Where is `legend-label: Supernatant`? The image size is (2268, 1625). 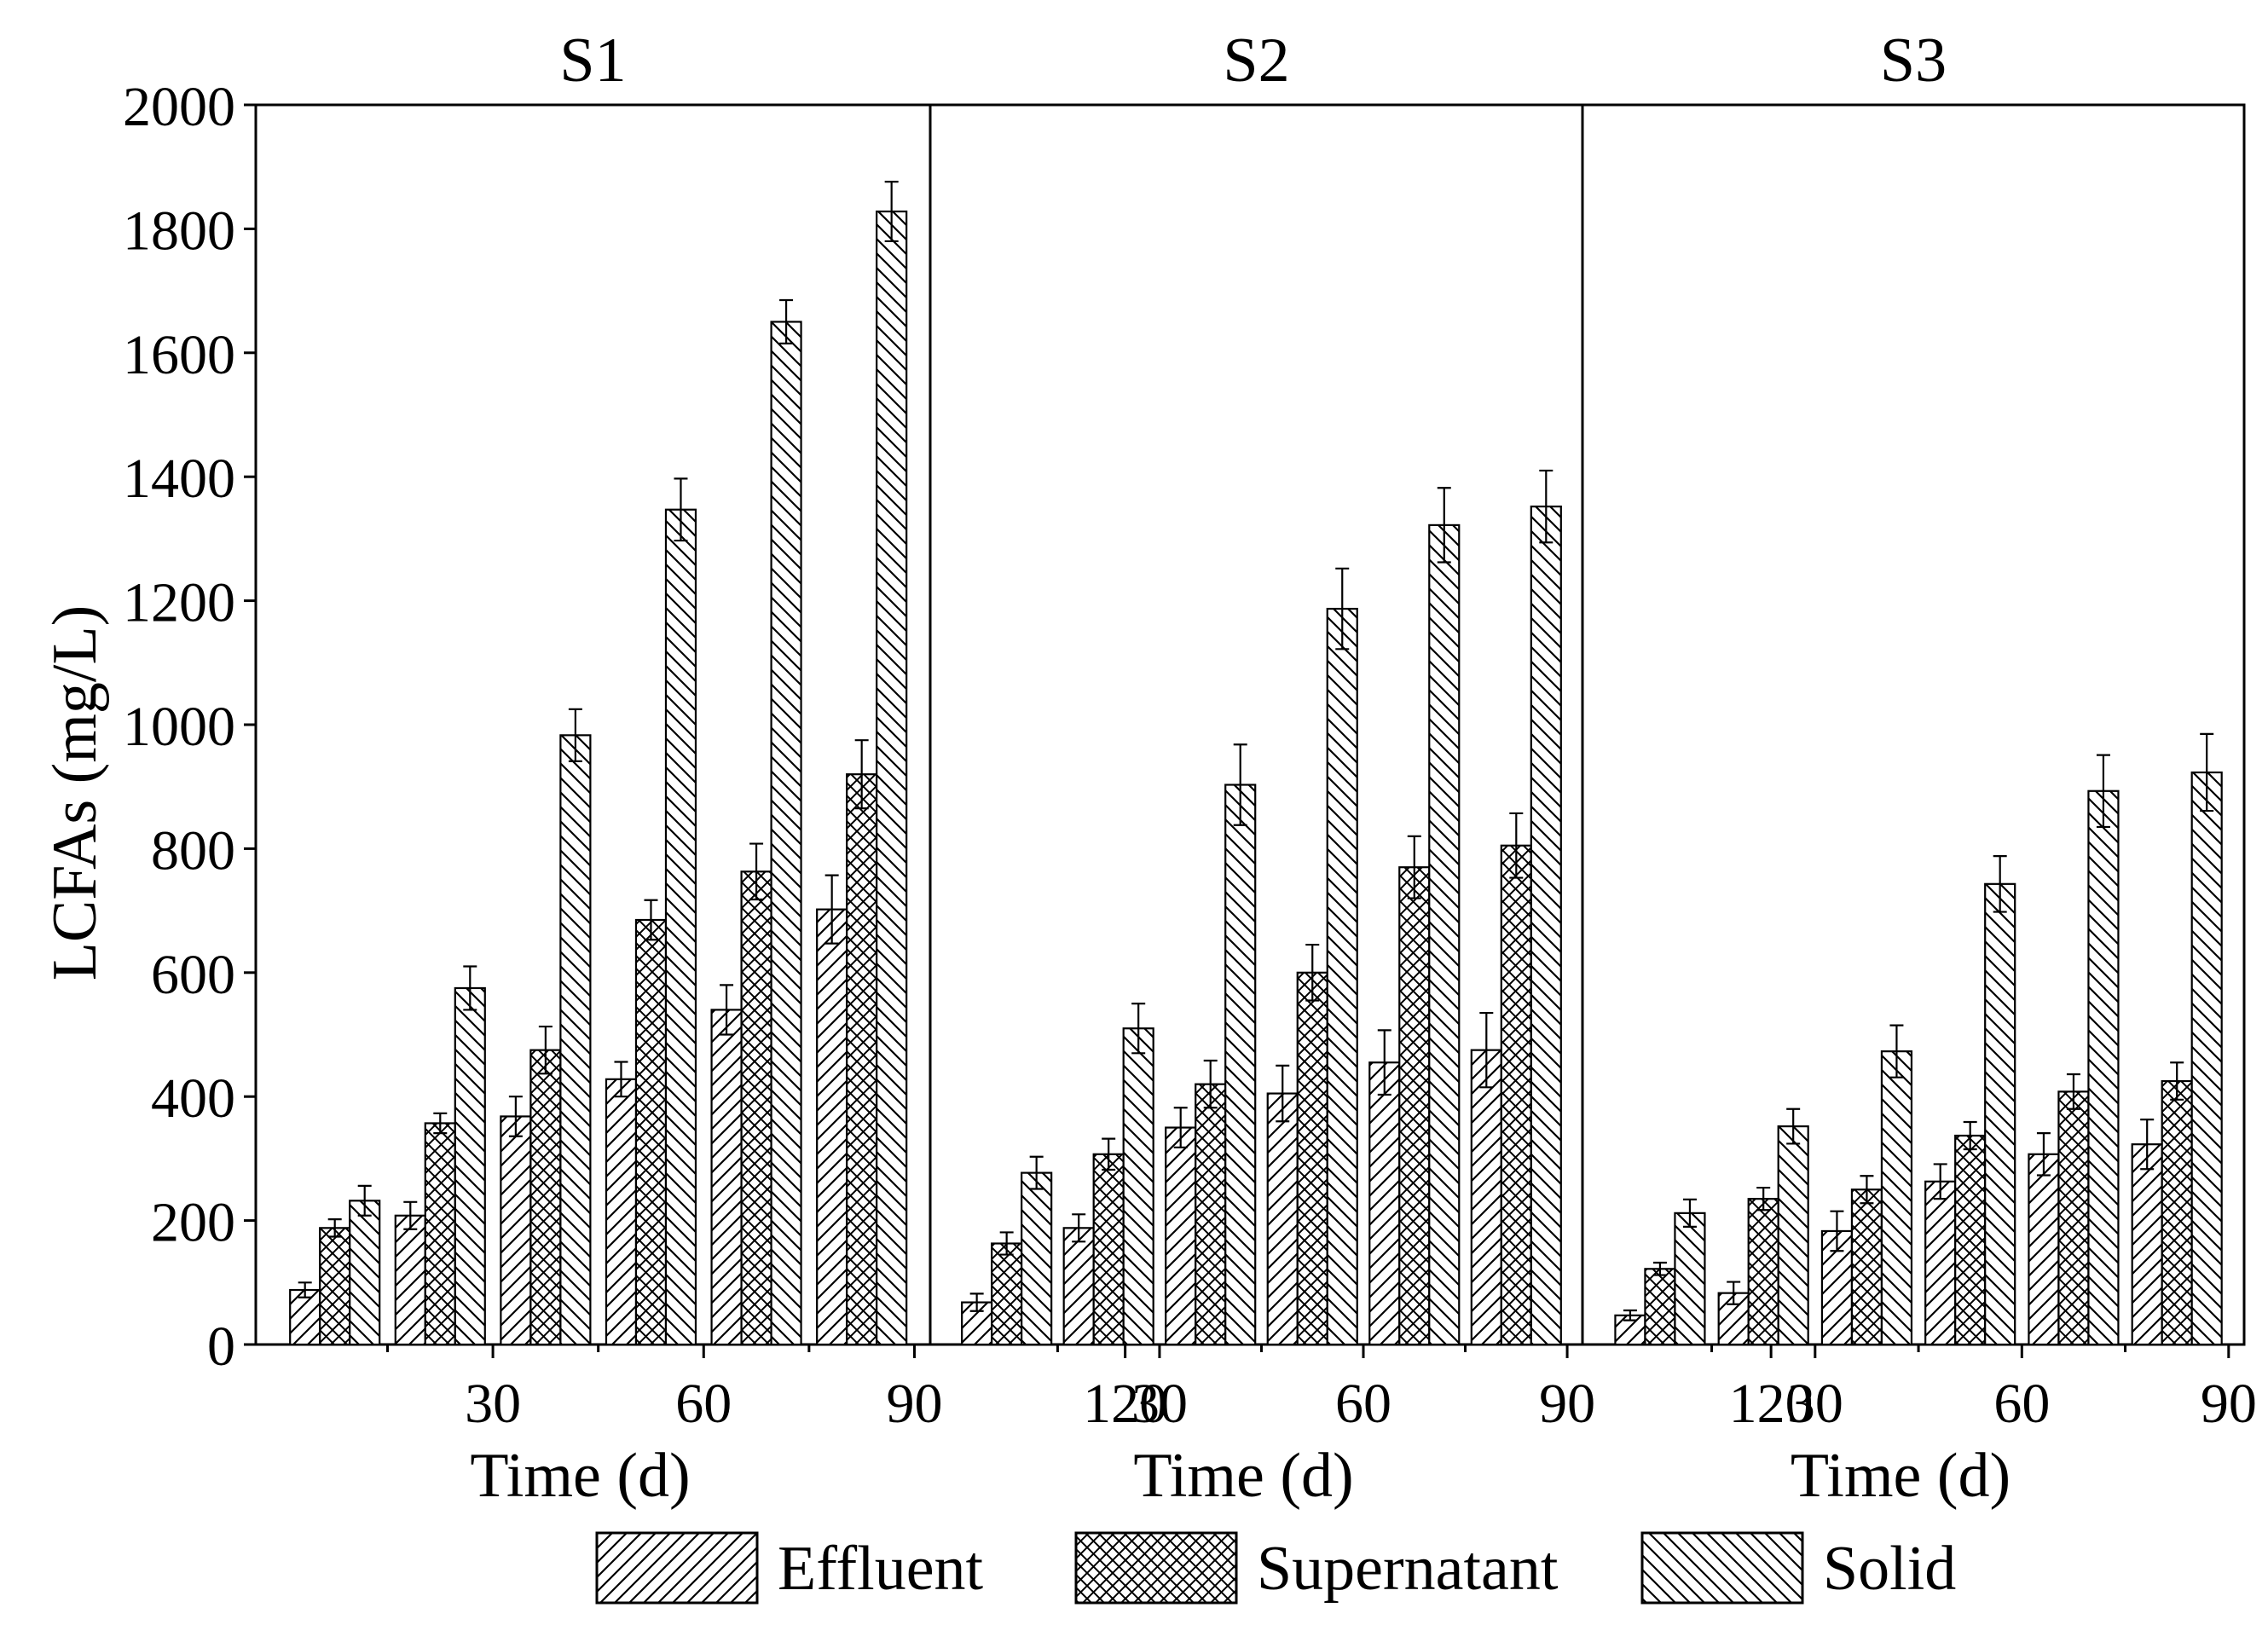 legend-label: Supernatant is located at coordinates (1408, 1569).